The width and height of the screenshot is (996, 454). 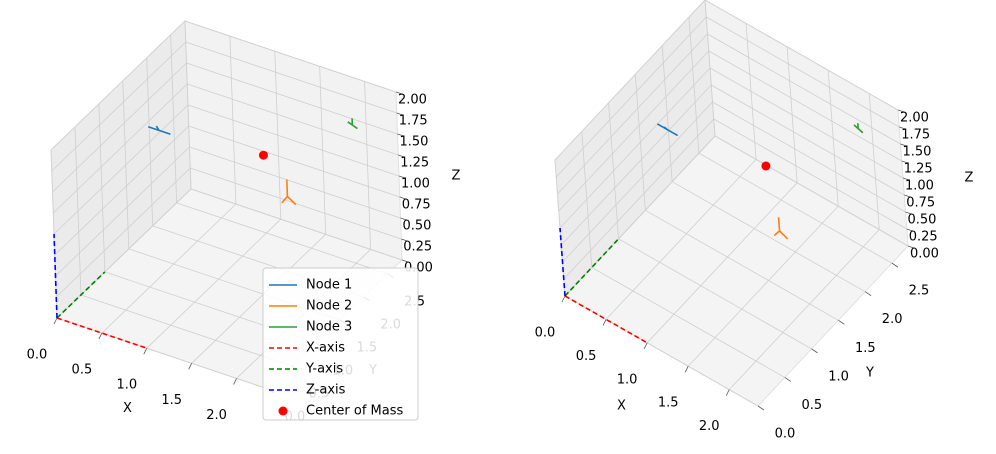 I want to click on legend-label: X-axis, so click(x=325, y=348).